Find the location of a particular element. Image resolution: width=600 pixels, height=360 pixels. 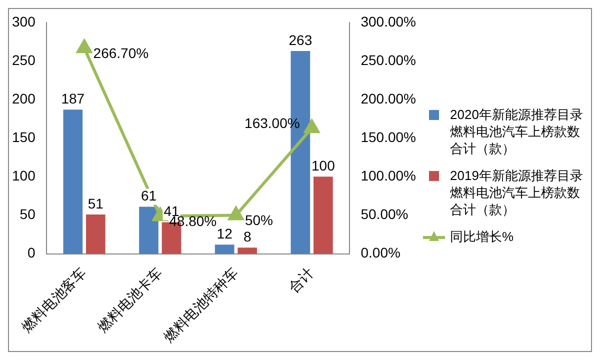

legend-label: 2019年新能源推荐目录燃料电池汽车上榜款数合计（款） is located at coordinates (517, 192).